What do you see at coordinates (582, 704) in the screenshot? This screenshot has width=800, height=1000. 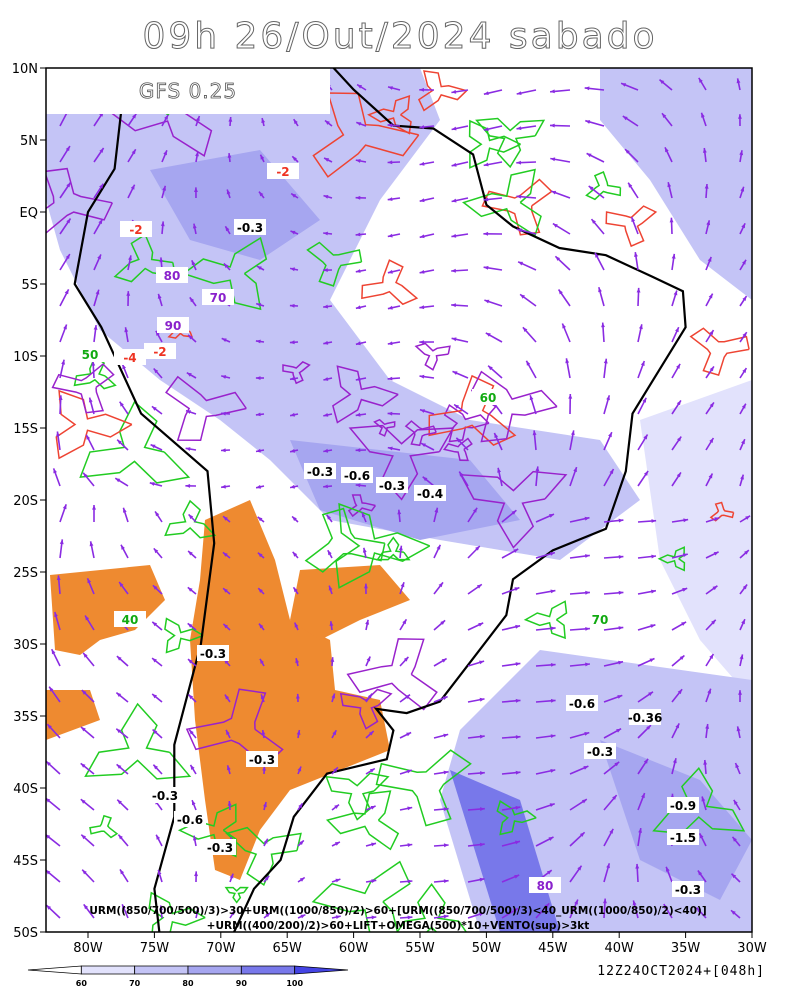 I see `contour-label: -0.6` at bounding box center [582, 704].